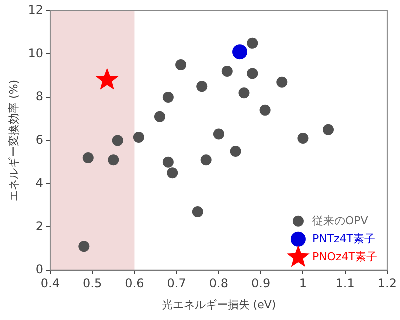 Image resolution: width=400 pixels, height=320 pixels. Describe the element at coordinates (40, 226) in the screenshot. I see `y-tick-label: 2` at that location.